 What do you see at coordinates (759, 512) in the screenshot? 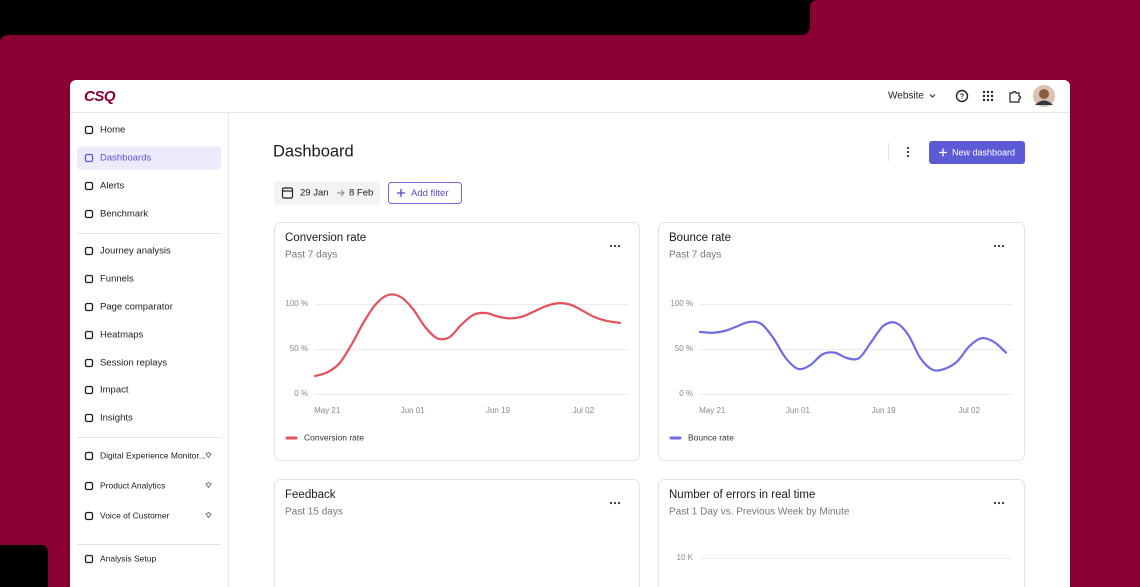
I see `card-subtitle: Past 1 Day vs. Previous Week by Minute` at bounding box center [759, 512].